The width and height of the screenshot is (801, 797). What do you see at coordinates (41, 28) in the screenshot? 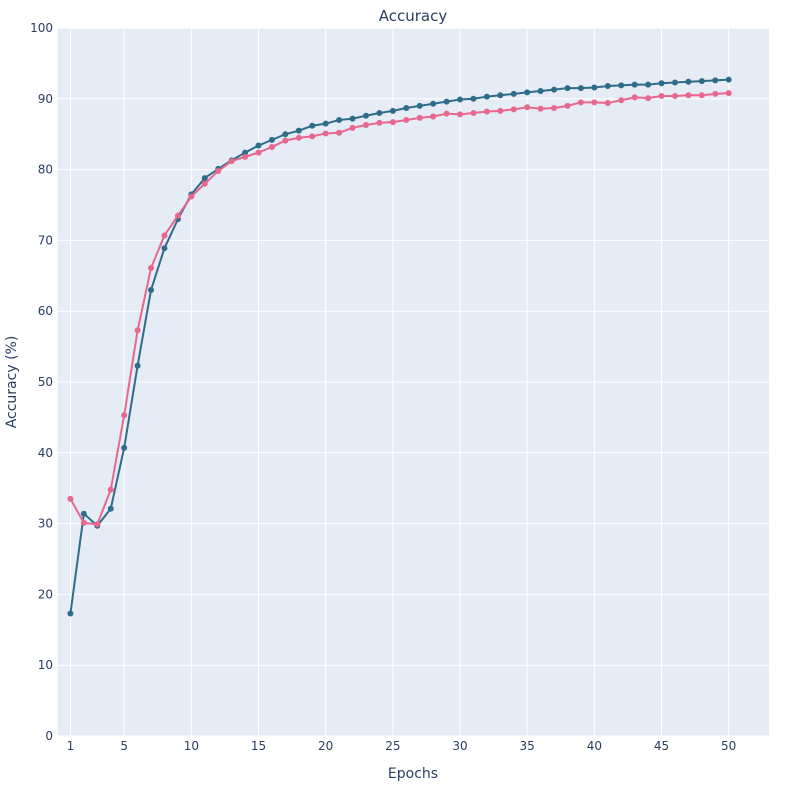
I see `y-tick-label: 100` at bounding box center [41, 28].